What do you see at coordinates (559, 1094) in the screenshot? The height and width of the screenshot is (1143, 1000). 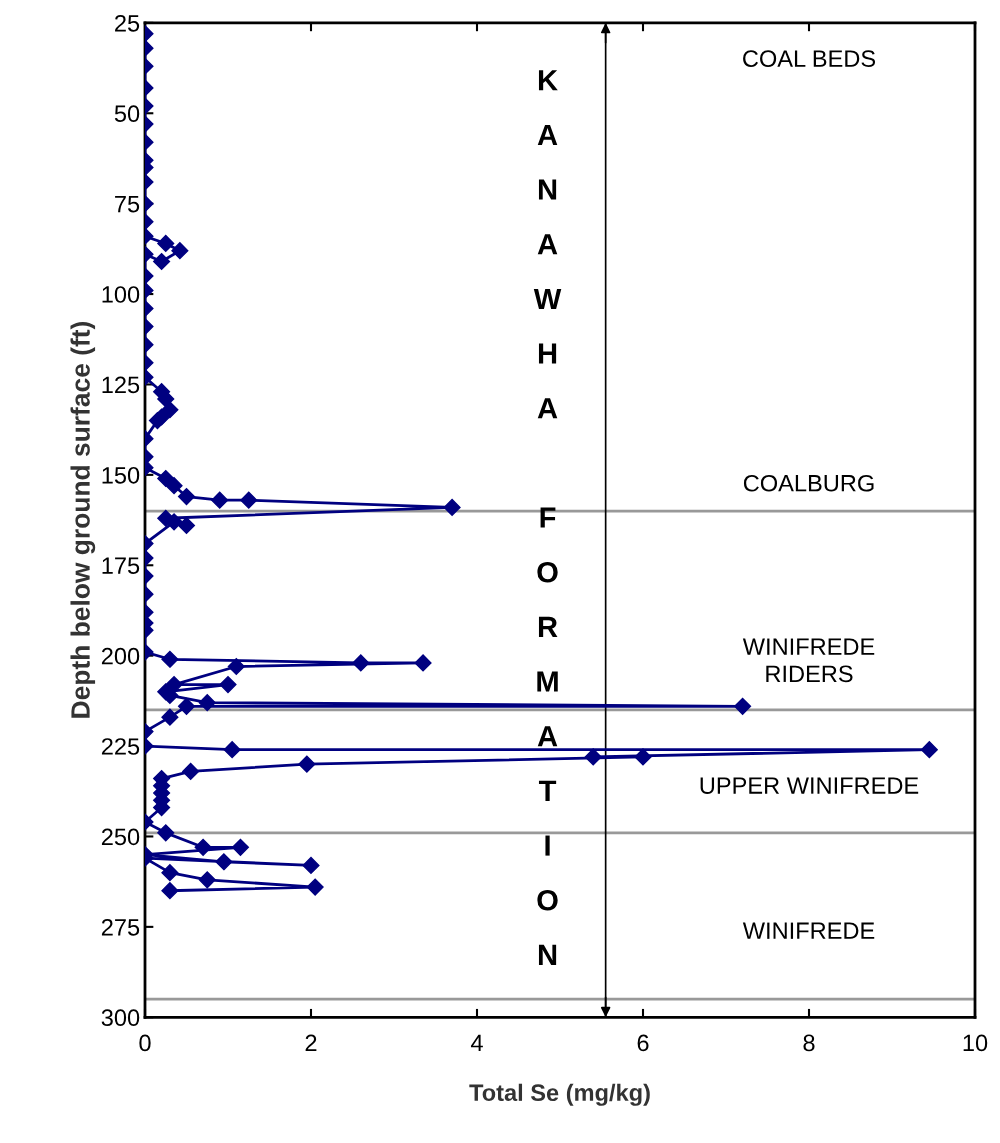 I see `x-axis-title: Total Se (mg/kg)` at bounding box center [559, 1094].